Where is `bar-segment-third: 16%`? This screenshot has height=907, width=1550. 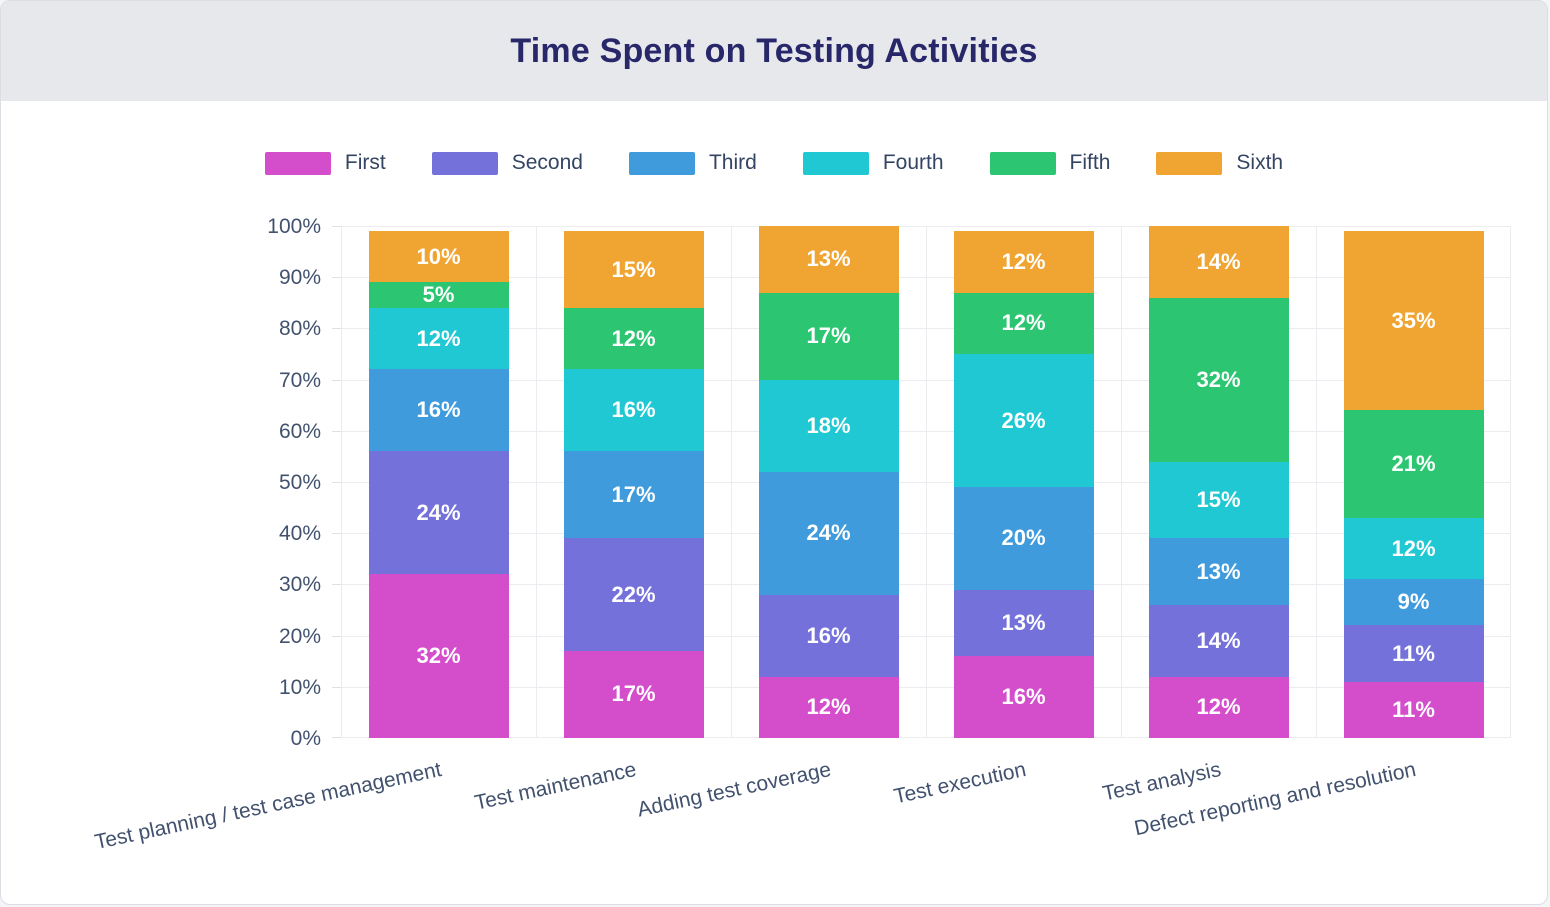
bar-segment-third: 16% is located at coordinates (438, 410).